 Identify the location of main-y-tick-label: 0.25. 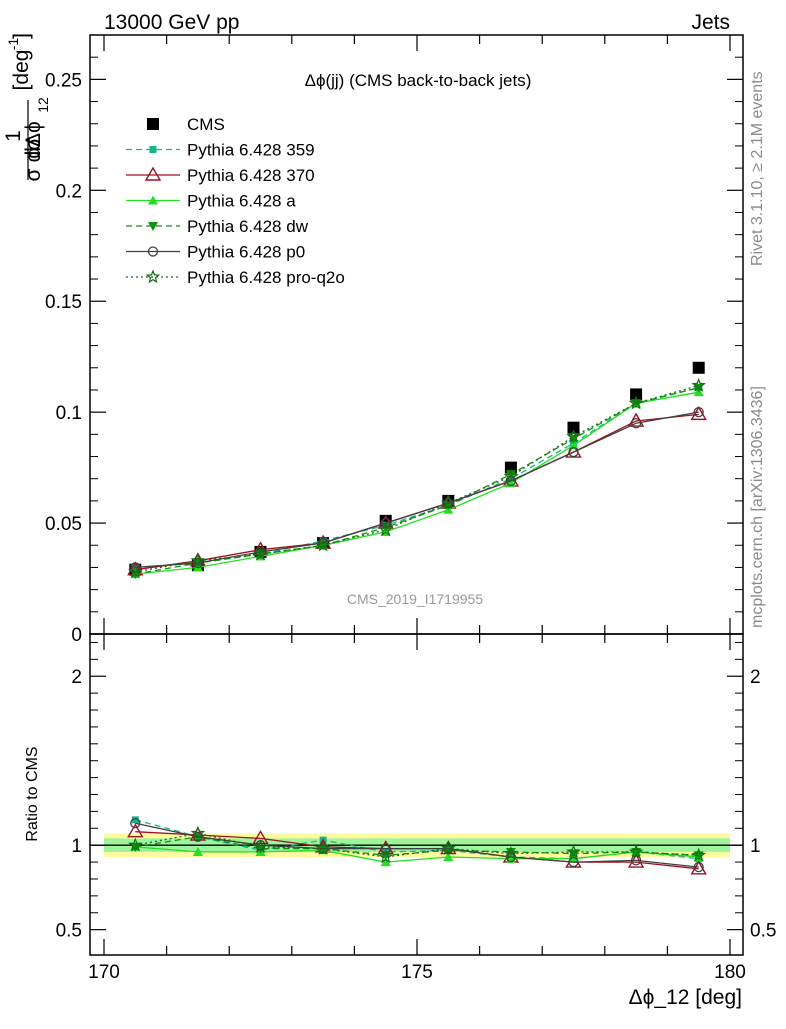
(63, 80).